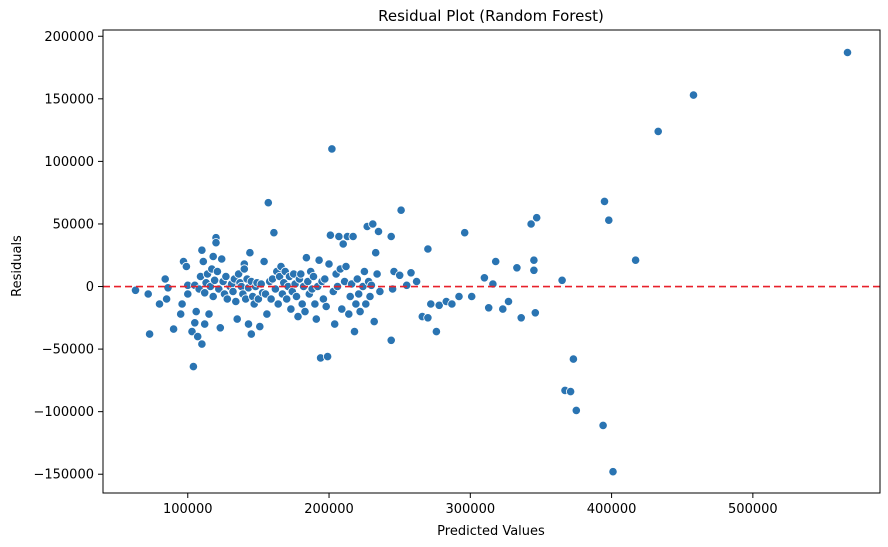 Image resolution: width=888 pixels, height=547 pixels. I want to click on x-tick-label: 200000, so click(329, 509).